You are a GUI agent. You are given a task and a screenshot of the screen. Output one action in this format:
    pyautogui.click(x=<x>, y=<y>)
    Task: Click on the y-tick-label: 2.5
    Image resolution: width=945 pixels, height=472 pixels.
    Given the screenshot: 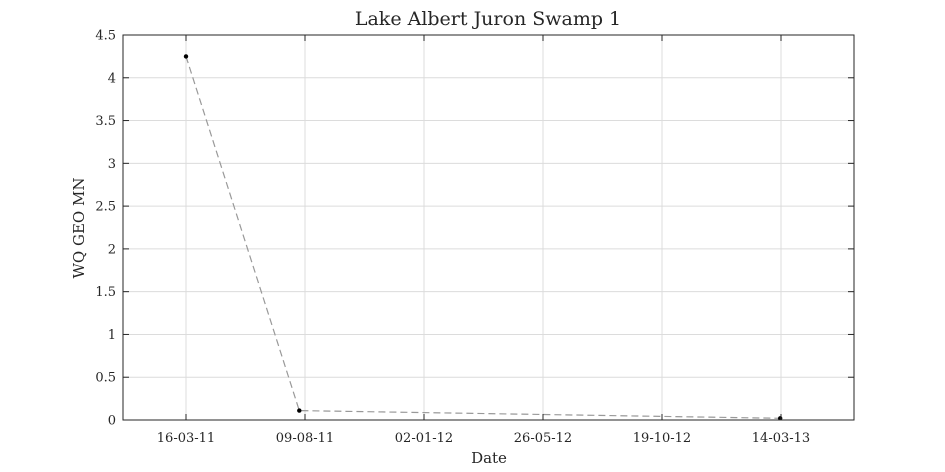 What is the action you would take?
    pyautogui.click(x=105, y=207)
    